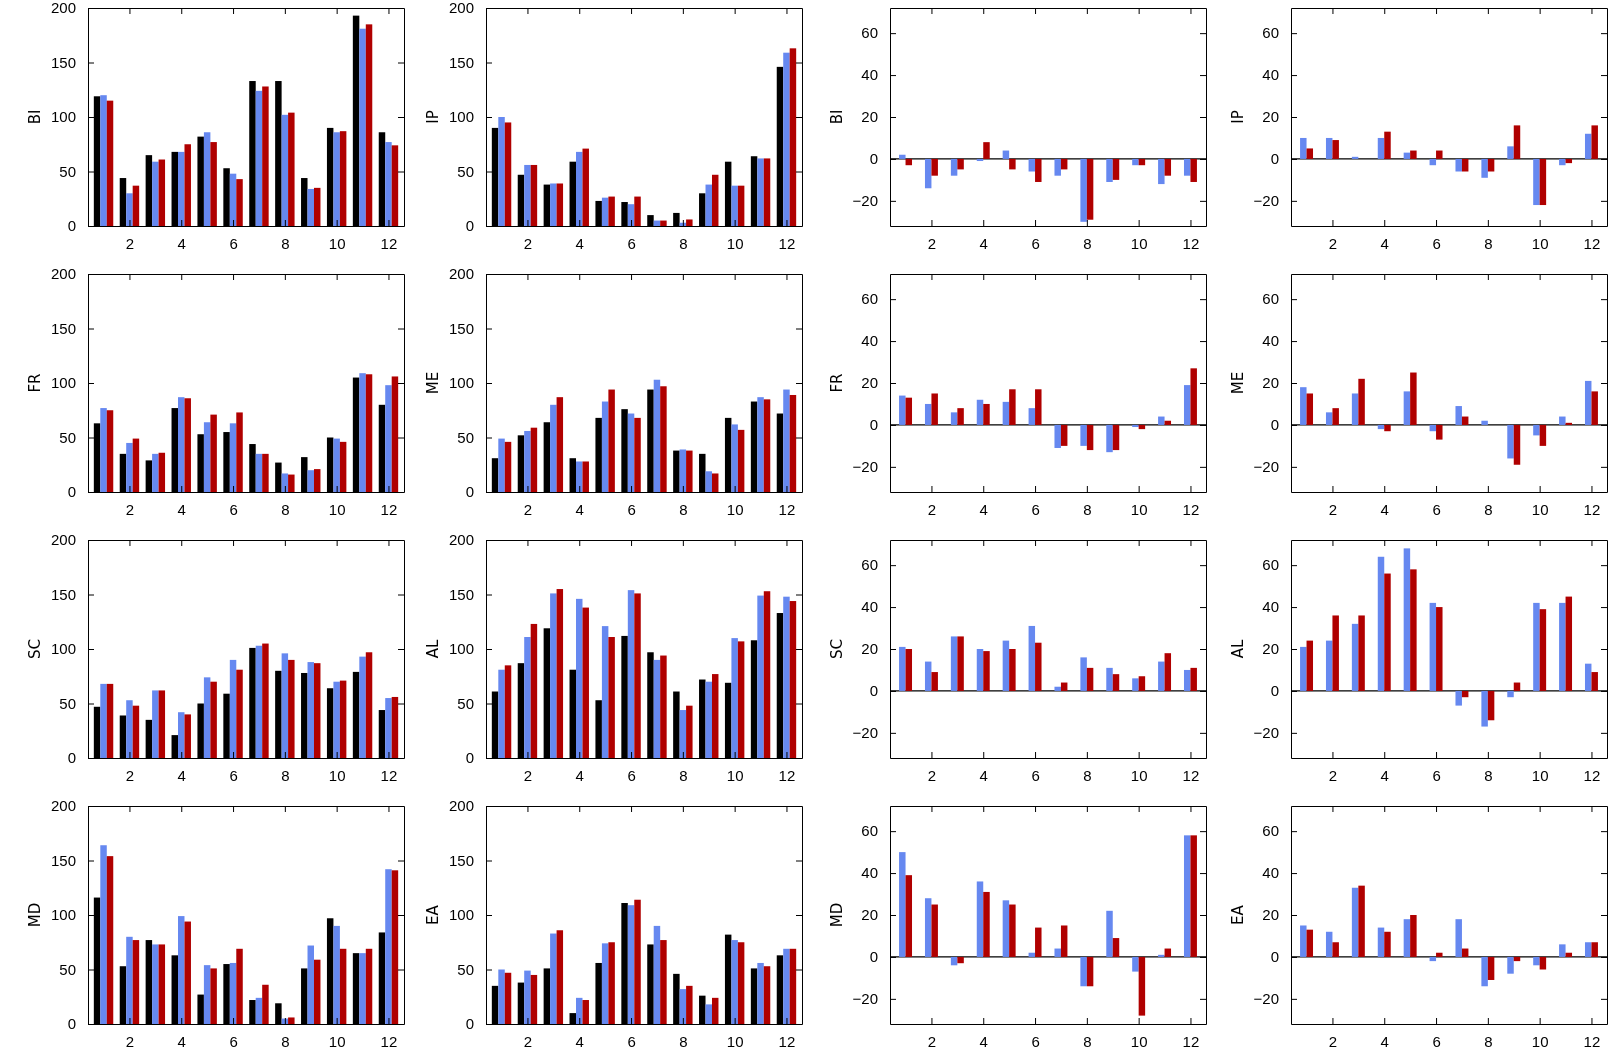 This screenshot has height=1053, width=1611. I want to click on y-axis-title: AL, so click(1238, 649).